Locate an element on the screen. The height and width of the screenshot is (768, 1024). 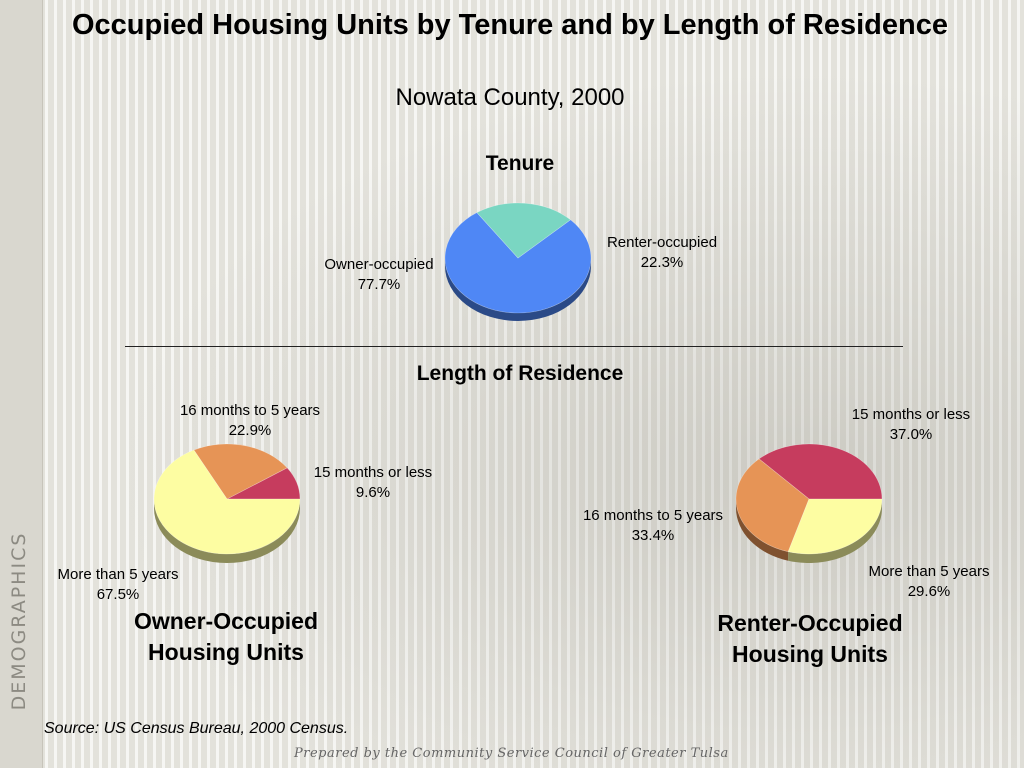
length-section-title: Length of Residence is located at coordinates (520, 373).